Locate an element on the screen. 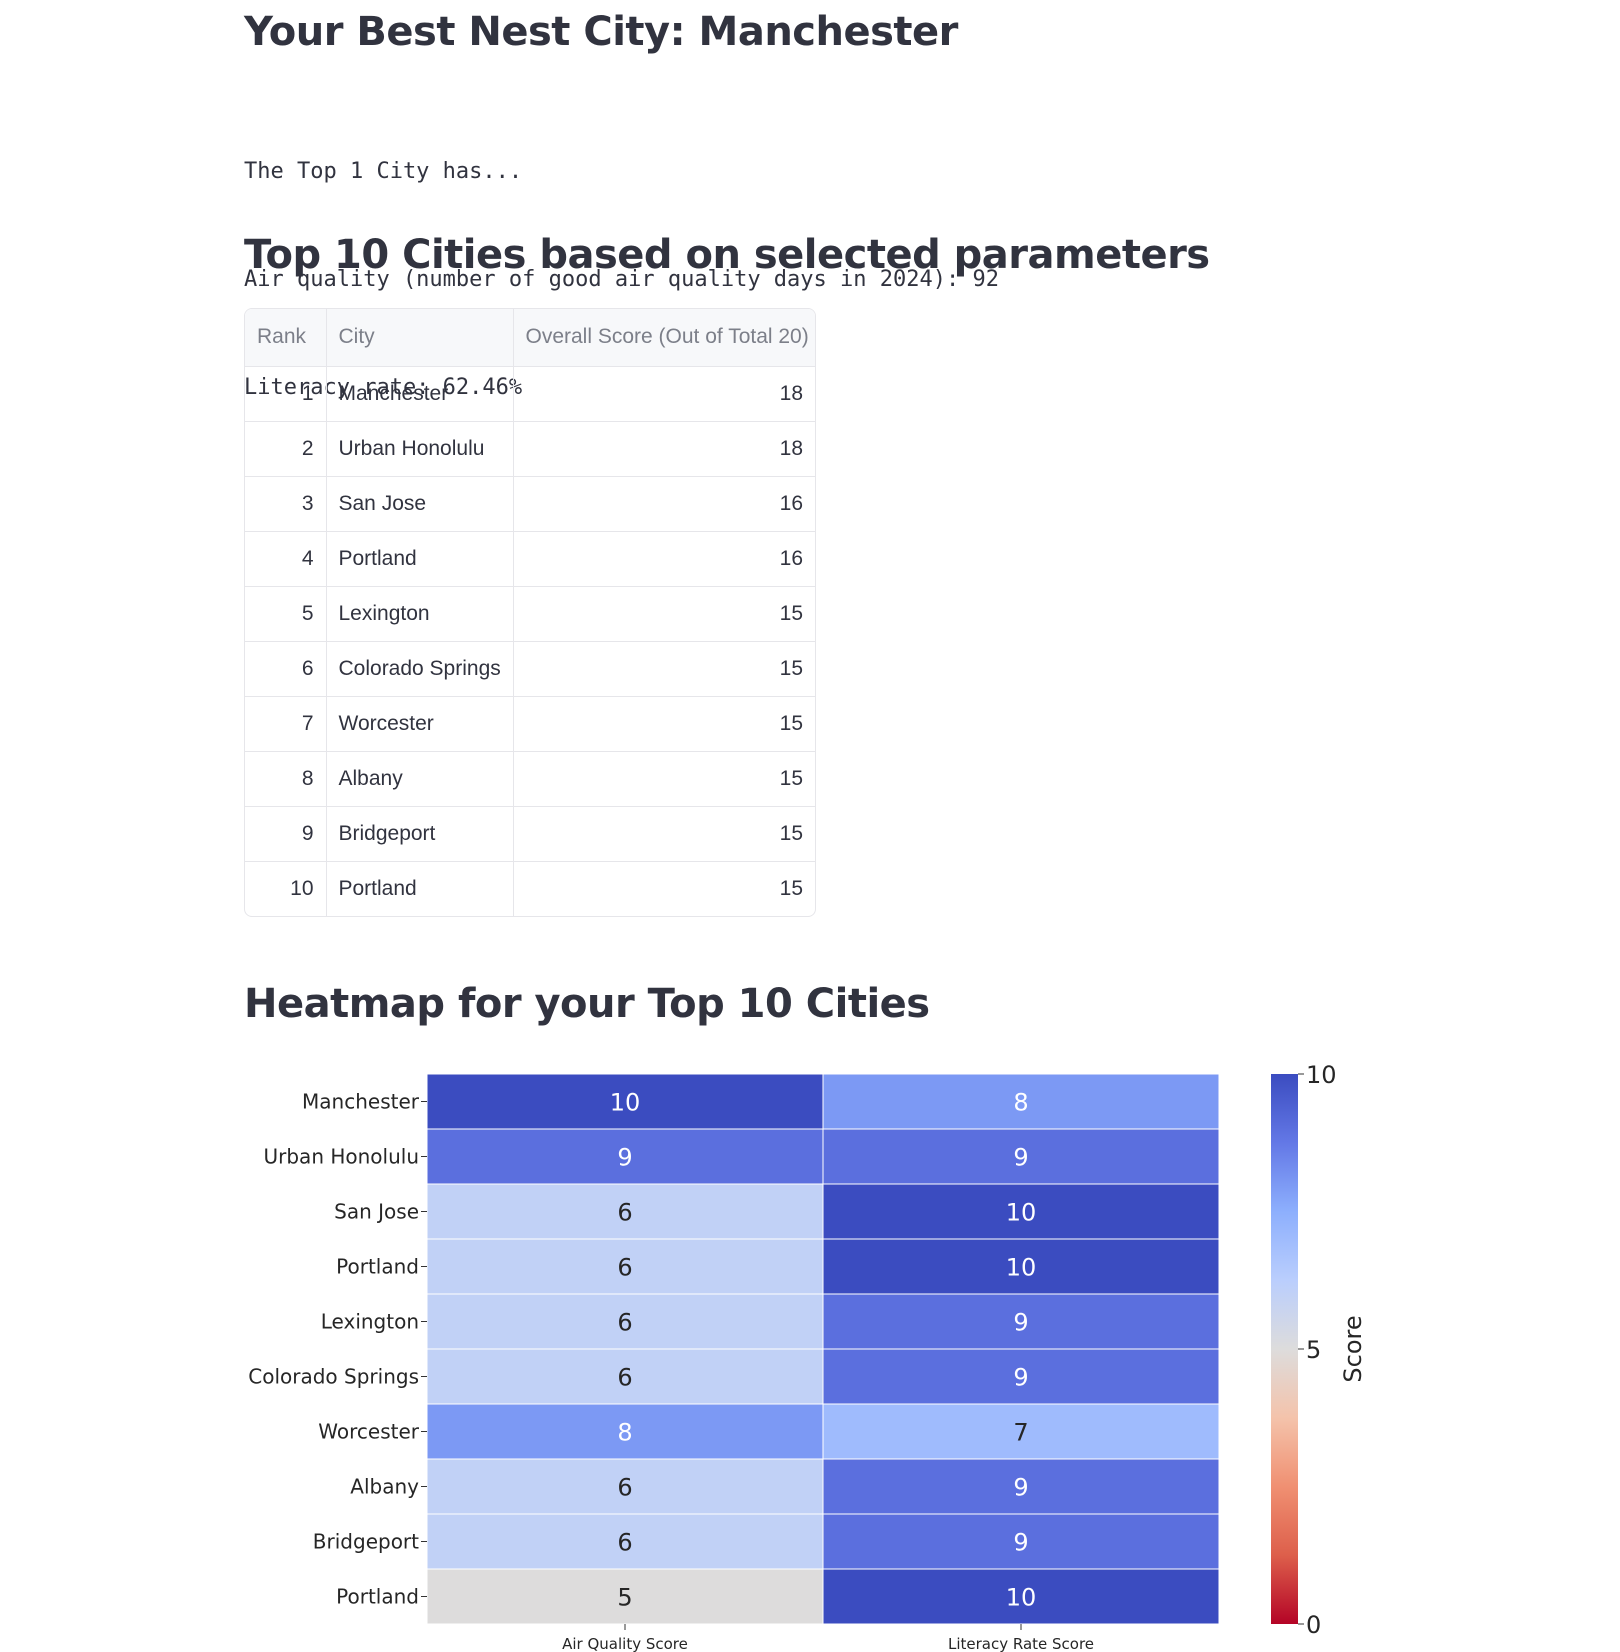  table-row: 3 San Jose 16 is located at coordinates (530, 504).